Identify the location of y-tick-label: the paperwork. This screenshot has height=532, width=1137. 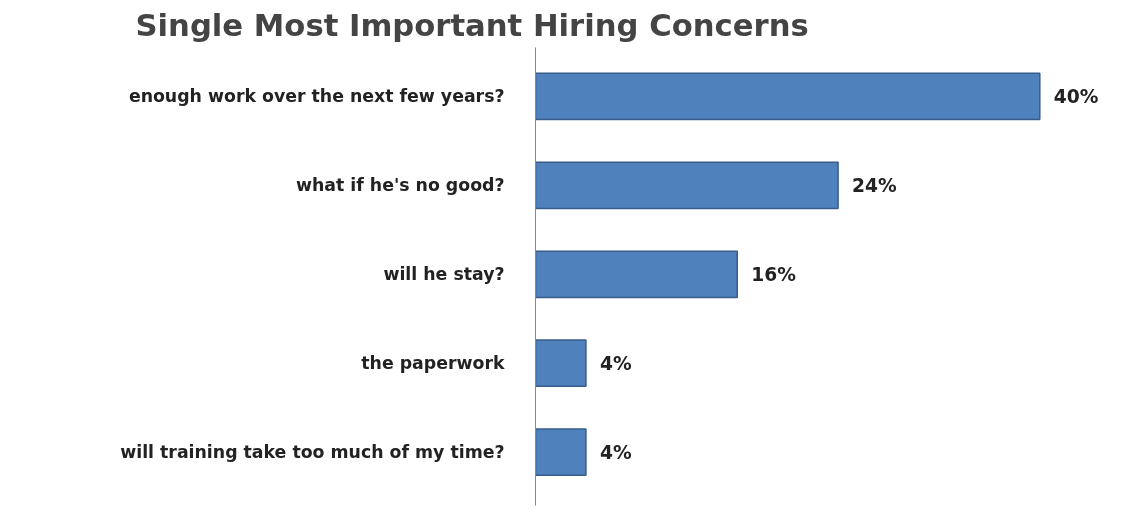
(433, 363).